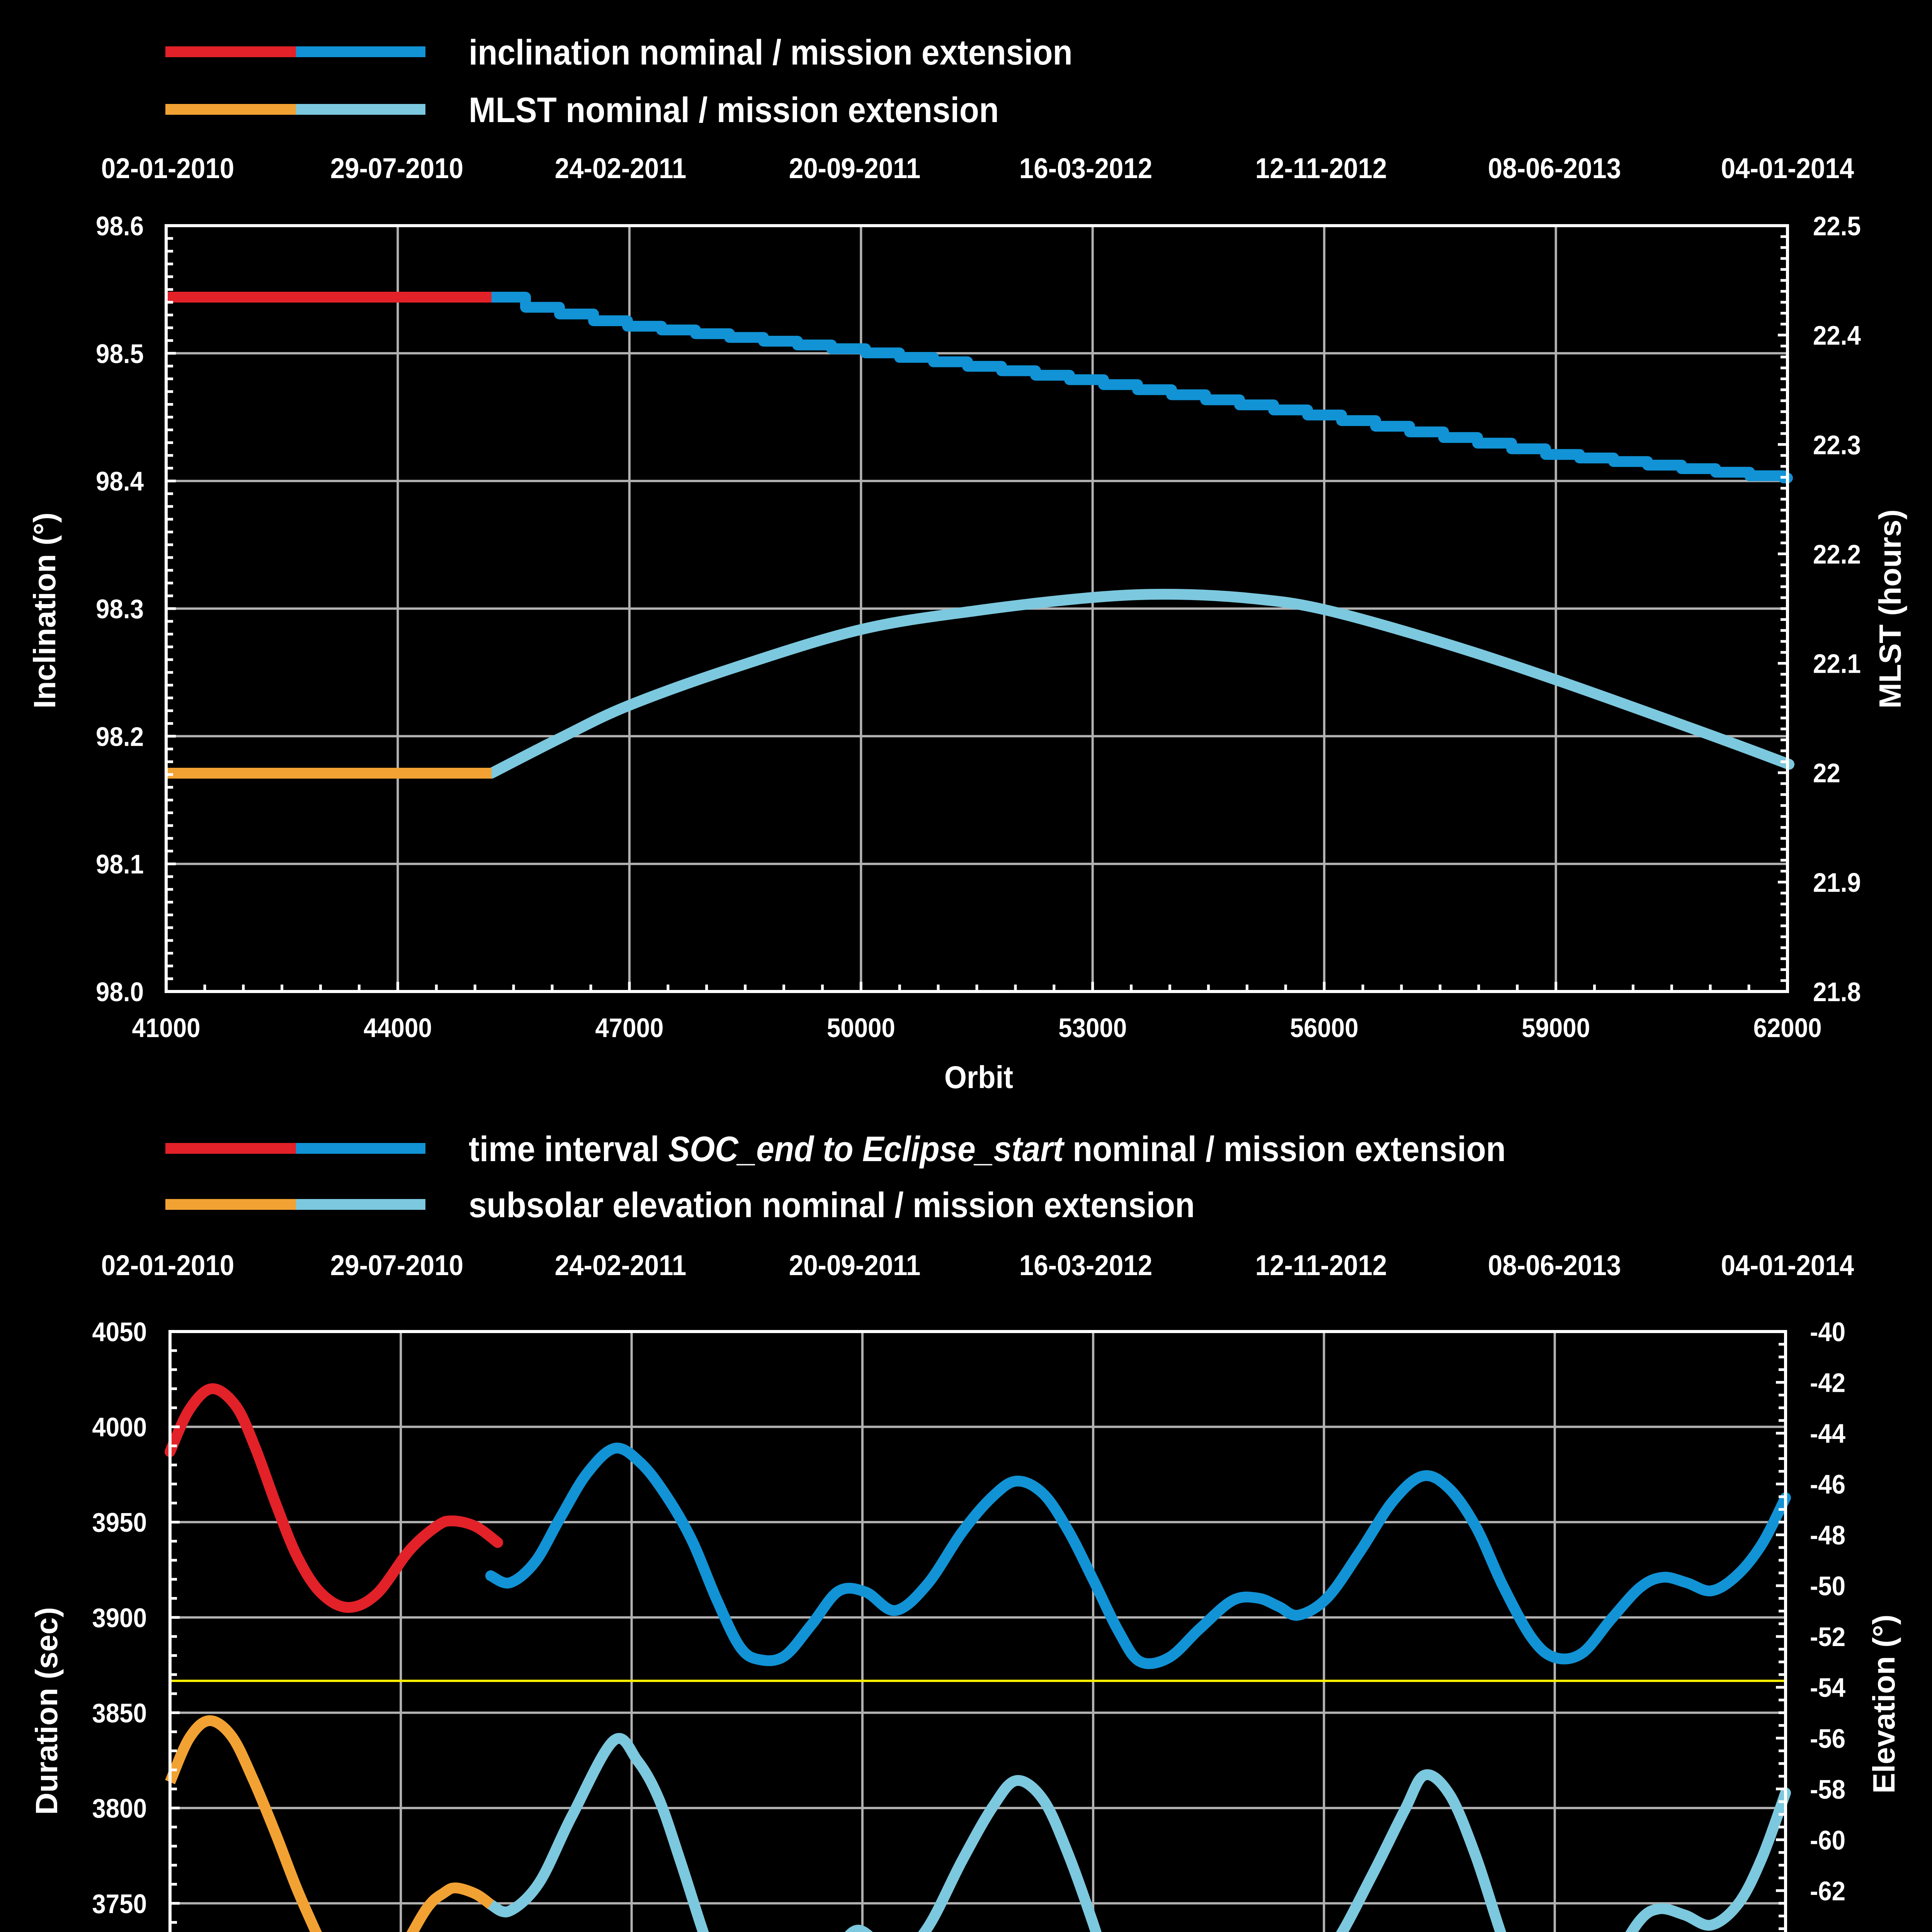 The image size is (1932, 1932). What do you see at coordinates (734, 110) in the screenshot?
I see `svg-text:MLST nominal / mission extensi: MLST nominal / mission extension` at bounding box center [734, 110].